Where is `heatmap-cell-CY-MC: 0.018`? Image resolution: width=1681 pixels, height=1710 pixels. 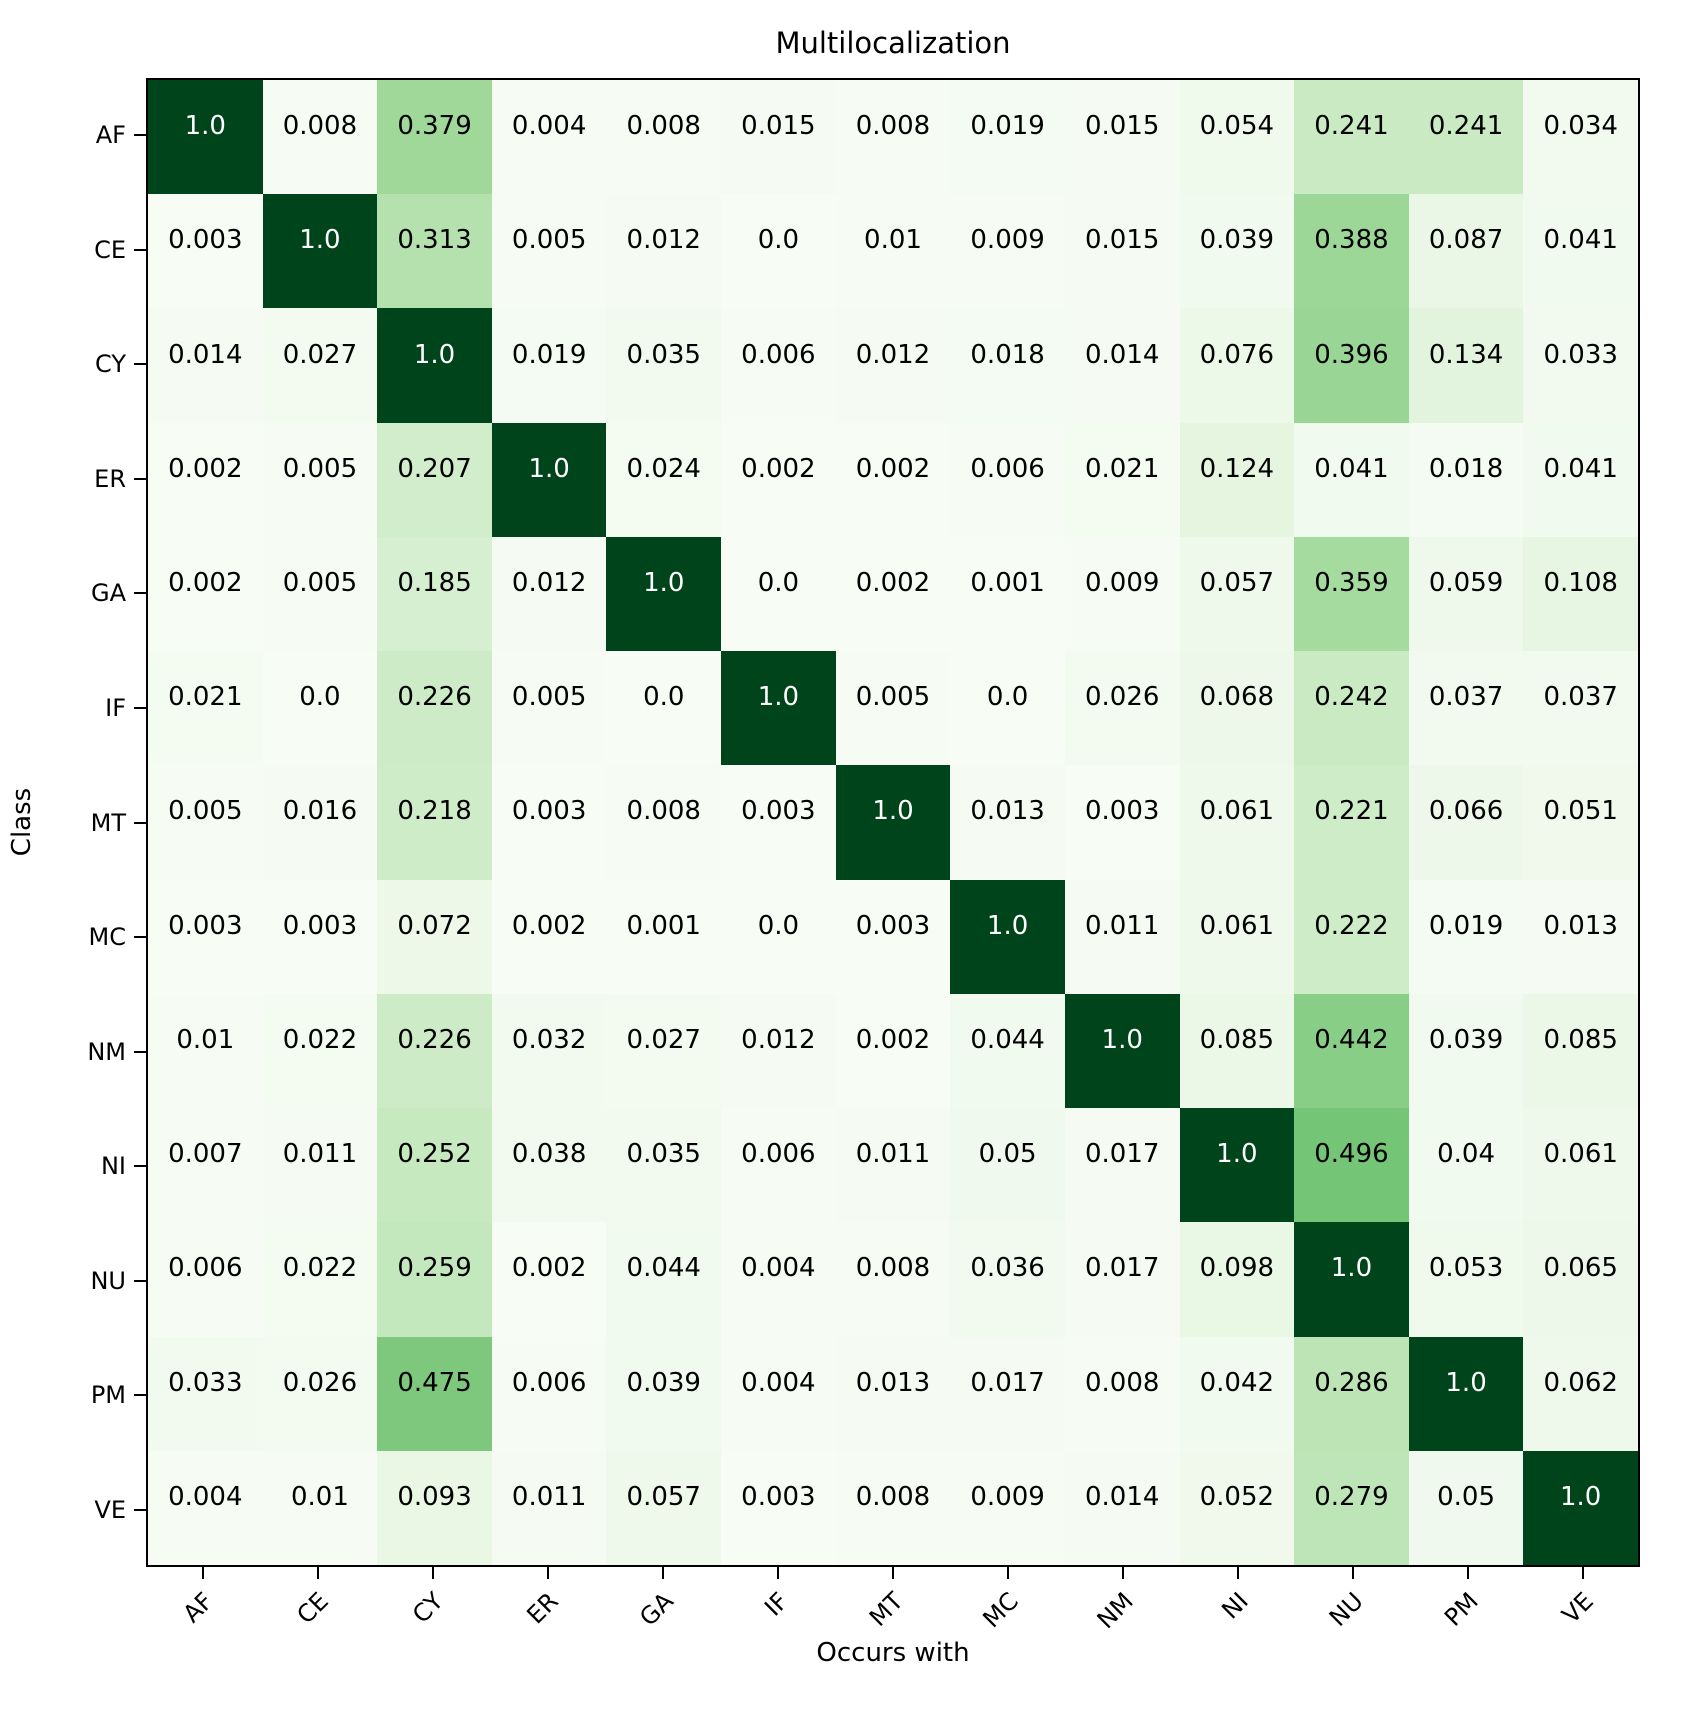
heatmap-cell-CY-MC: 0.018 is located at coordinates (1007, 365).